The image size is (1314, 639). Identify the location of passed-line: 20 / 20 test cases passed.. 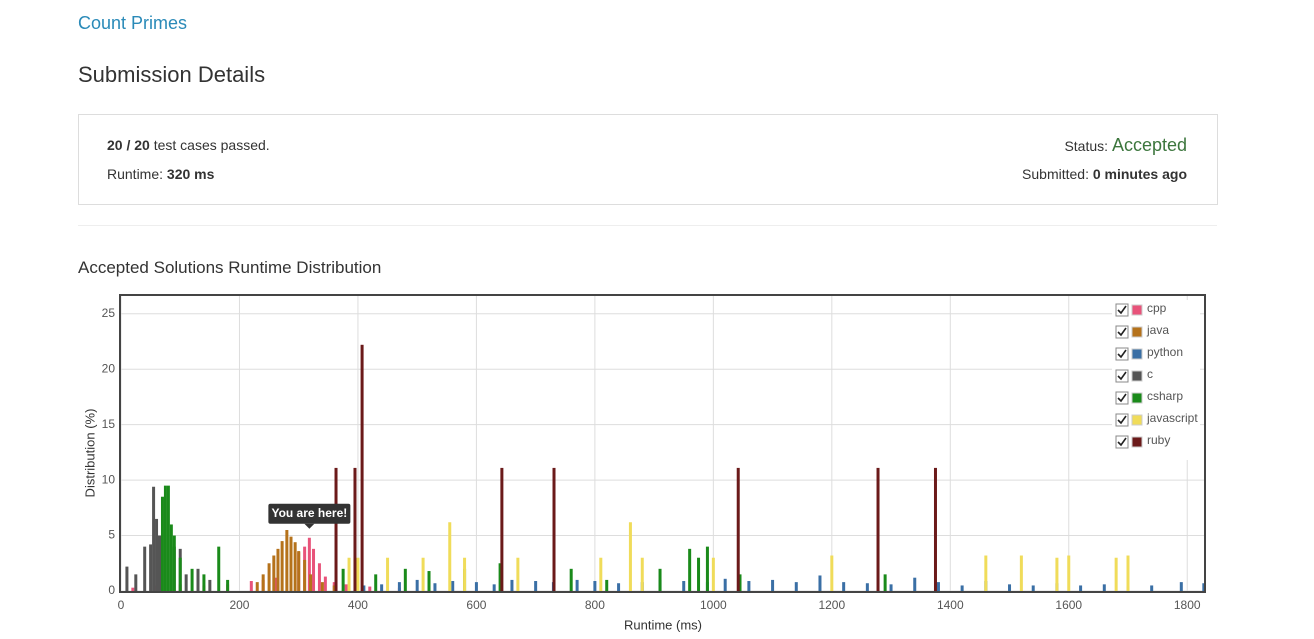
(188, 145).